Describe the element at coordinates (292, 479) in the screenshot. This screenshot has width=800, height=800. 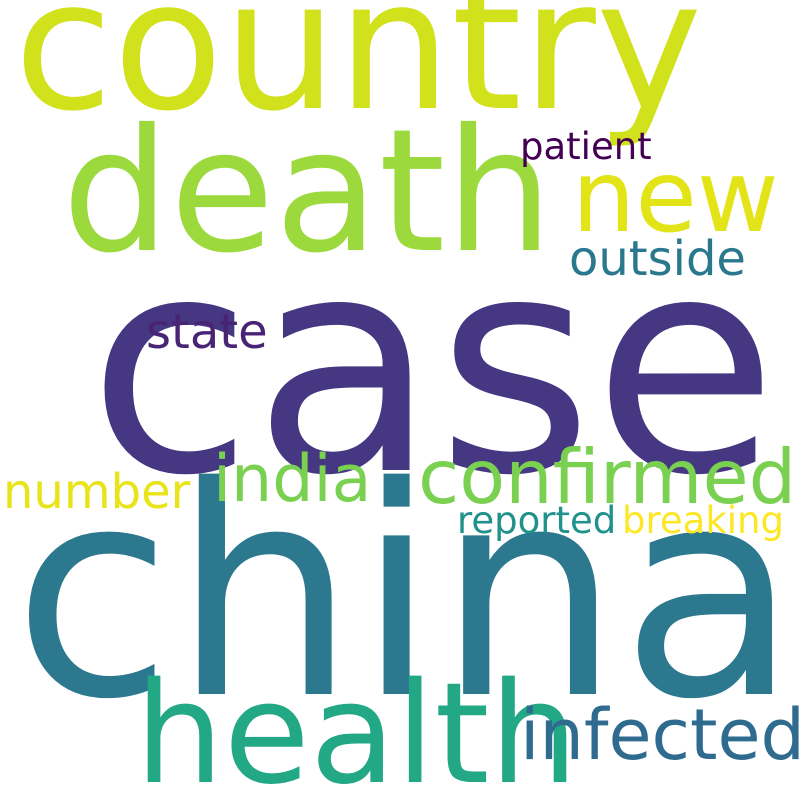
I see `word-india: india` at that location.